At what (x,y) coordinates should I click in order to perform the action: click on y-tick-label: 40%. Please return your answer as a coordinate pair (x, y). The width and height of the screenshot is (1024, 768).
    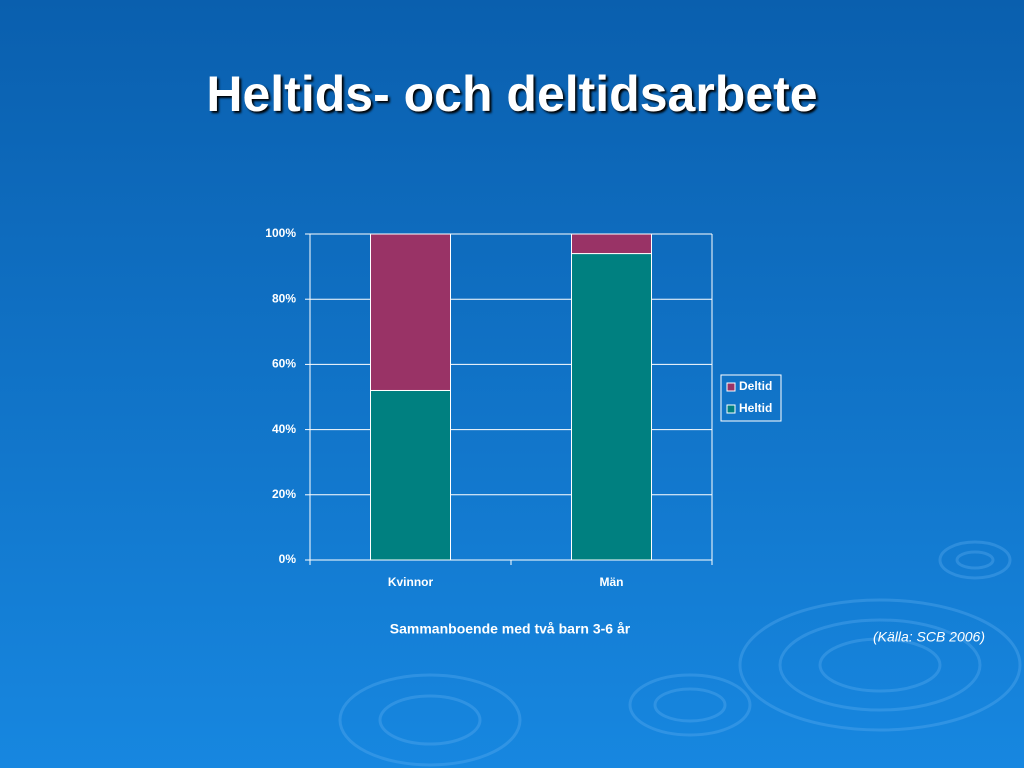
    Looking at the image, I should click on (284, 429).